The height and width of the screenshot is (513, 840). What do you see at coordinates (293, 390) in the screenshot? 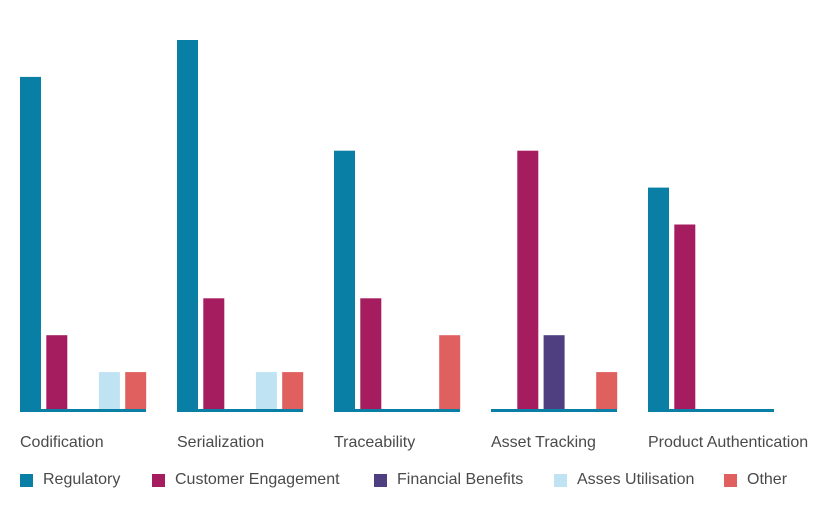
I see `bar-other-serialization` at bounding box center [293, 390].